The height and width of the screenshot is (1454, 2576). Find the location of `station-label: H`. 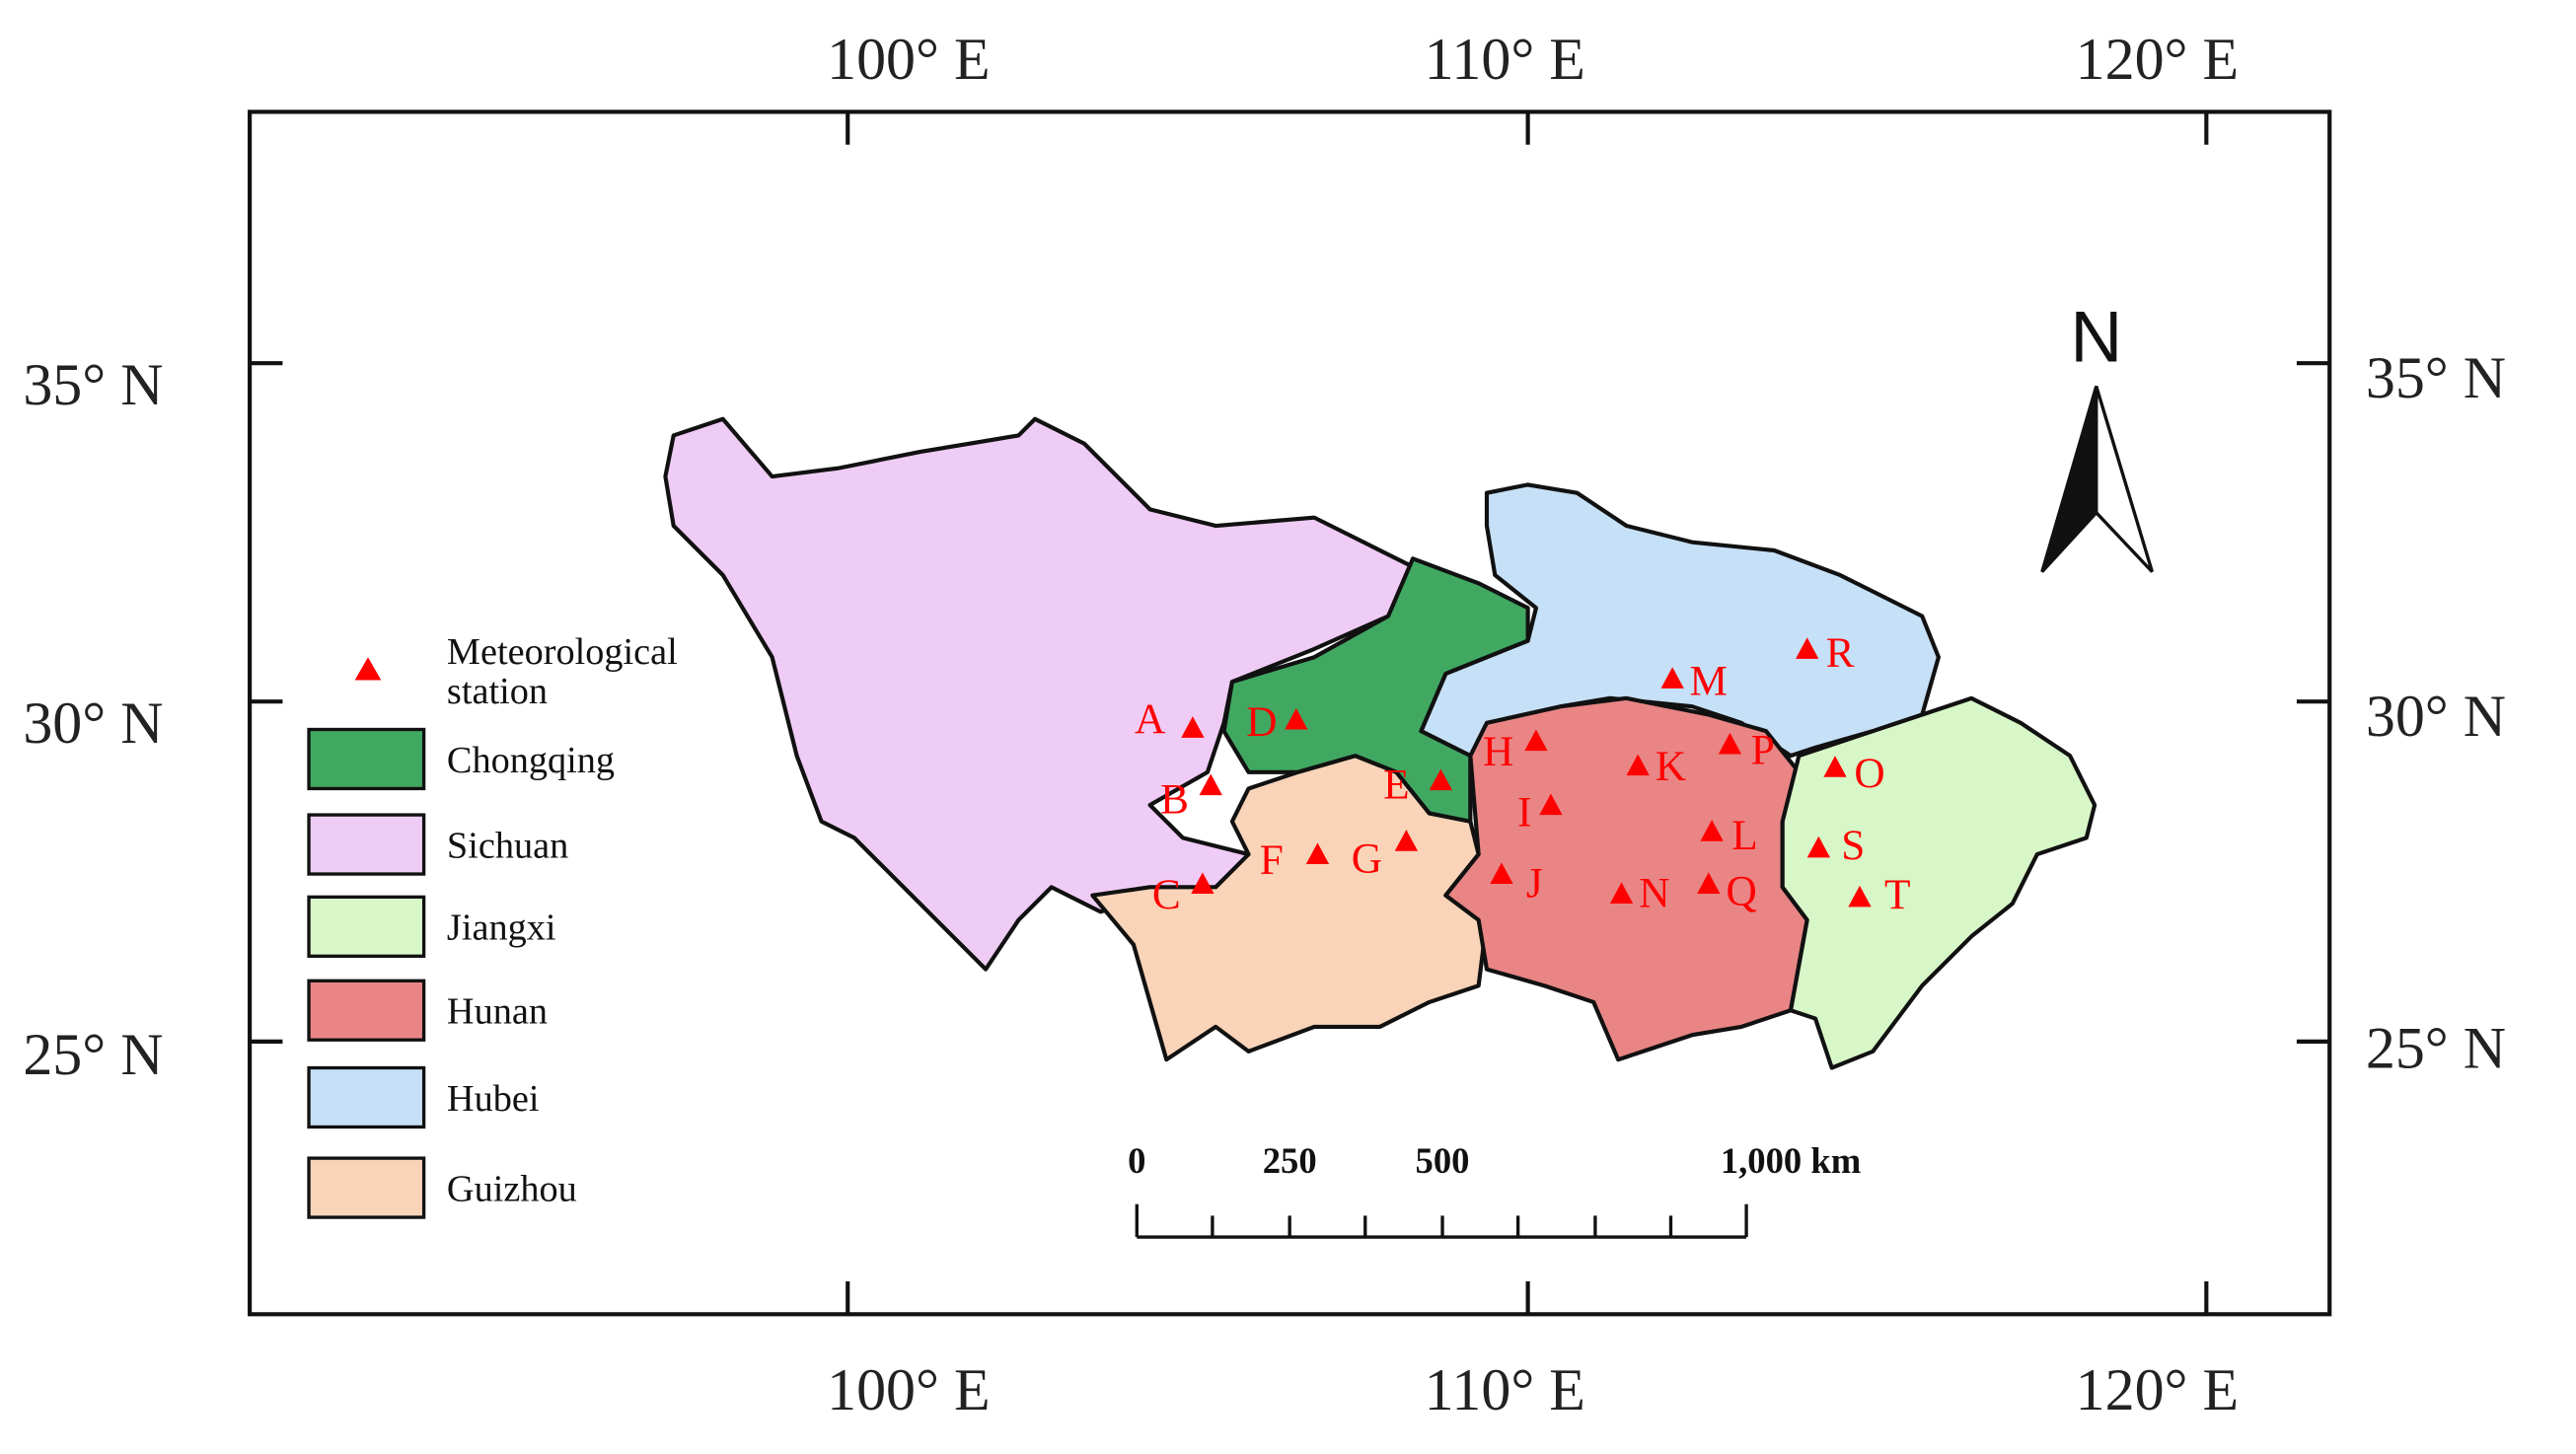

station-label: H is located at coordinates (1498, 751).